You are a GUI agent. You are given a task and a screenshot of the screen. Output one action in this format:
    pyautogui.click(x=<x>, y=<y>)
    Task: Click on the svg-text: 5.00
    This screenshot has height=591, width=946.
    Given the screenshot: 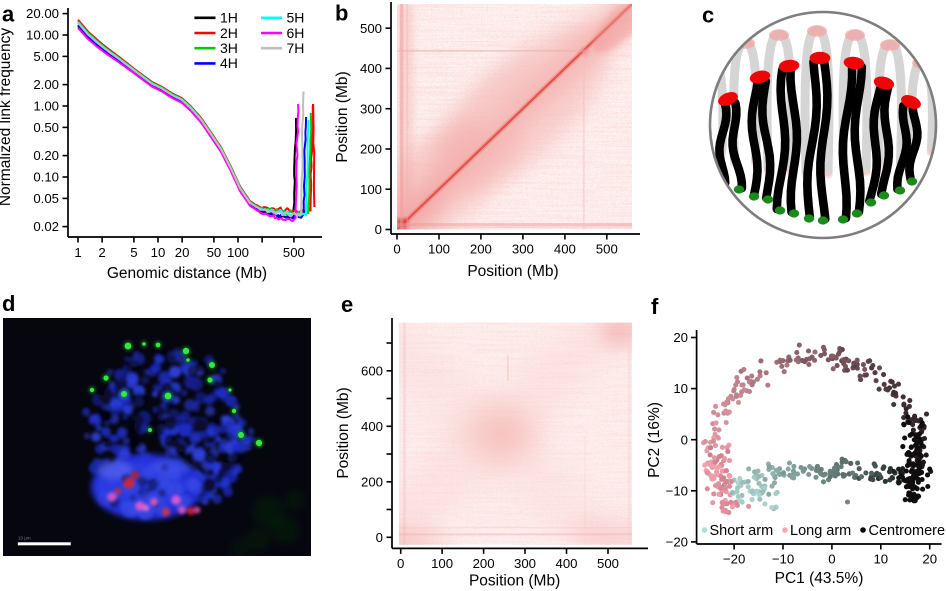 What is the action you would take?
    pyautogui.click(x=46, y=56)
    